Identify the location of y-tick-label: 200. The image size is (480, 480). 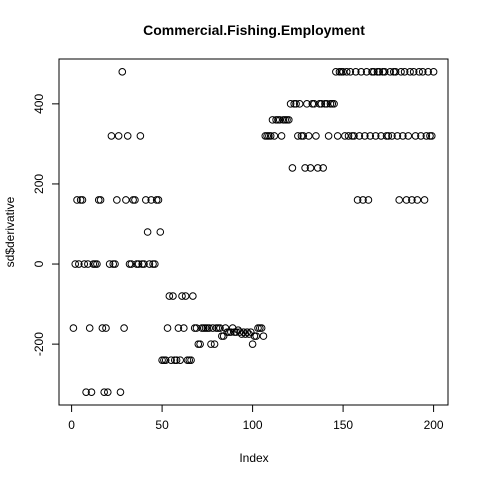
(39, 184).